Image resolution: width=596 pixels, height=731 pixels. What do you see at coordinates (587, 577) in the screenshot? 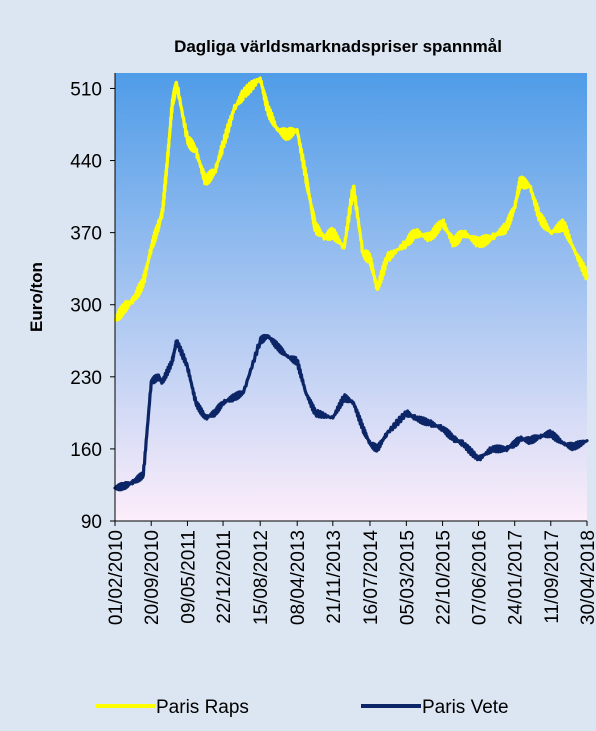
I see `x-tick-label: 30/04/2018` at bounding box center [587, 577].